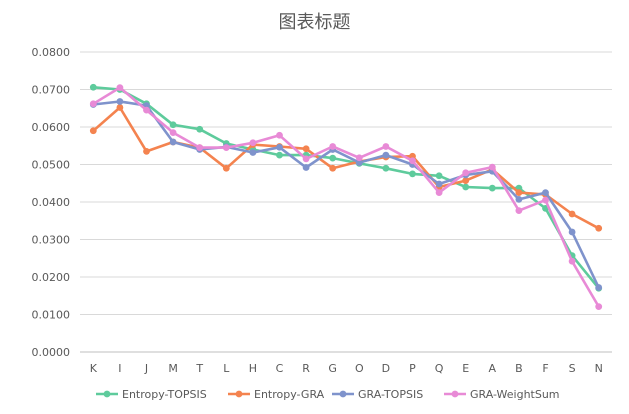 This screenshot has height=414, width=629. Describe the element at coordinates (51, 240) in the screenshot. I see `y-tick-label: 0.0300` at that location.